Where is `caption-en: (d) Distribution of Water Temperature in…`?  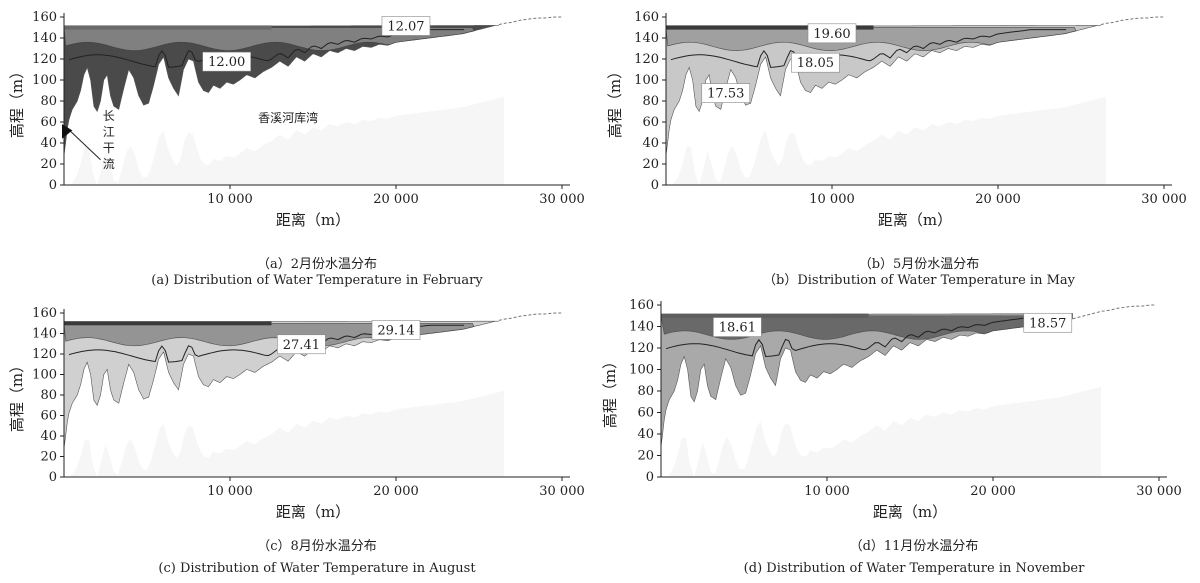
caption-en: (d) Distribution of Water Temperature in… is located at coordinates (914, 568).